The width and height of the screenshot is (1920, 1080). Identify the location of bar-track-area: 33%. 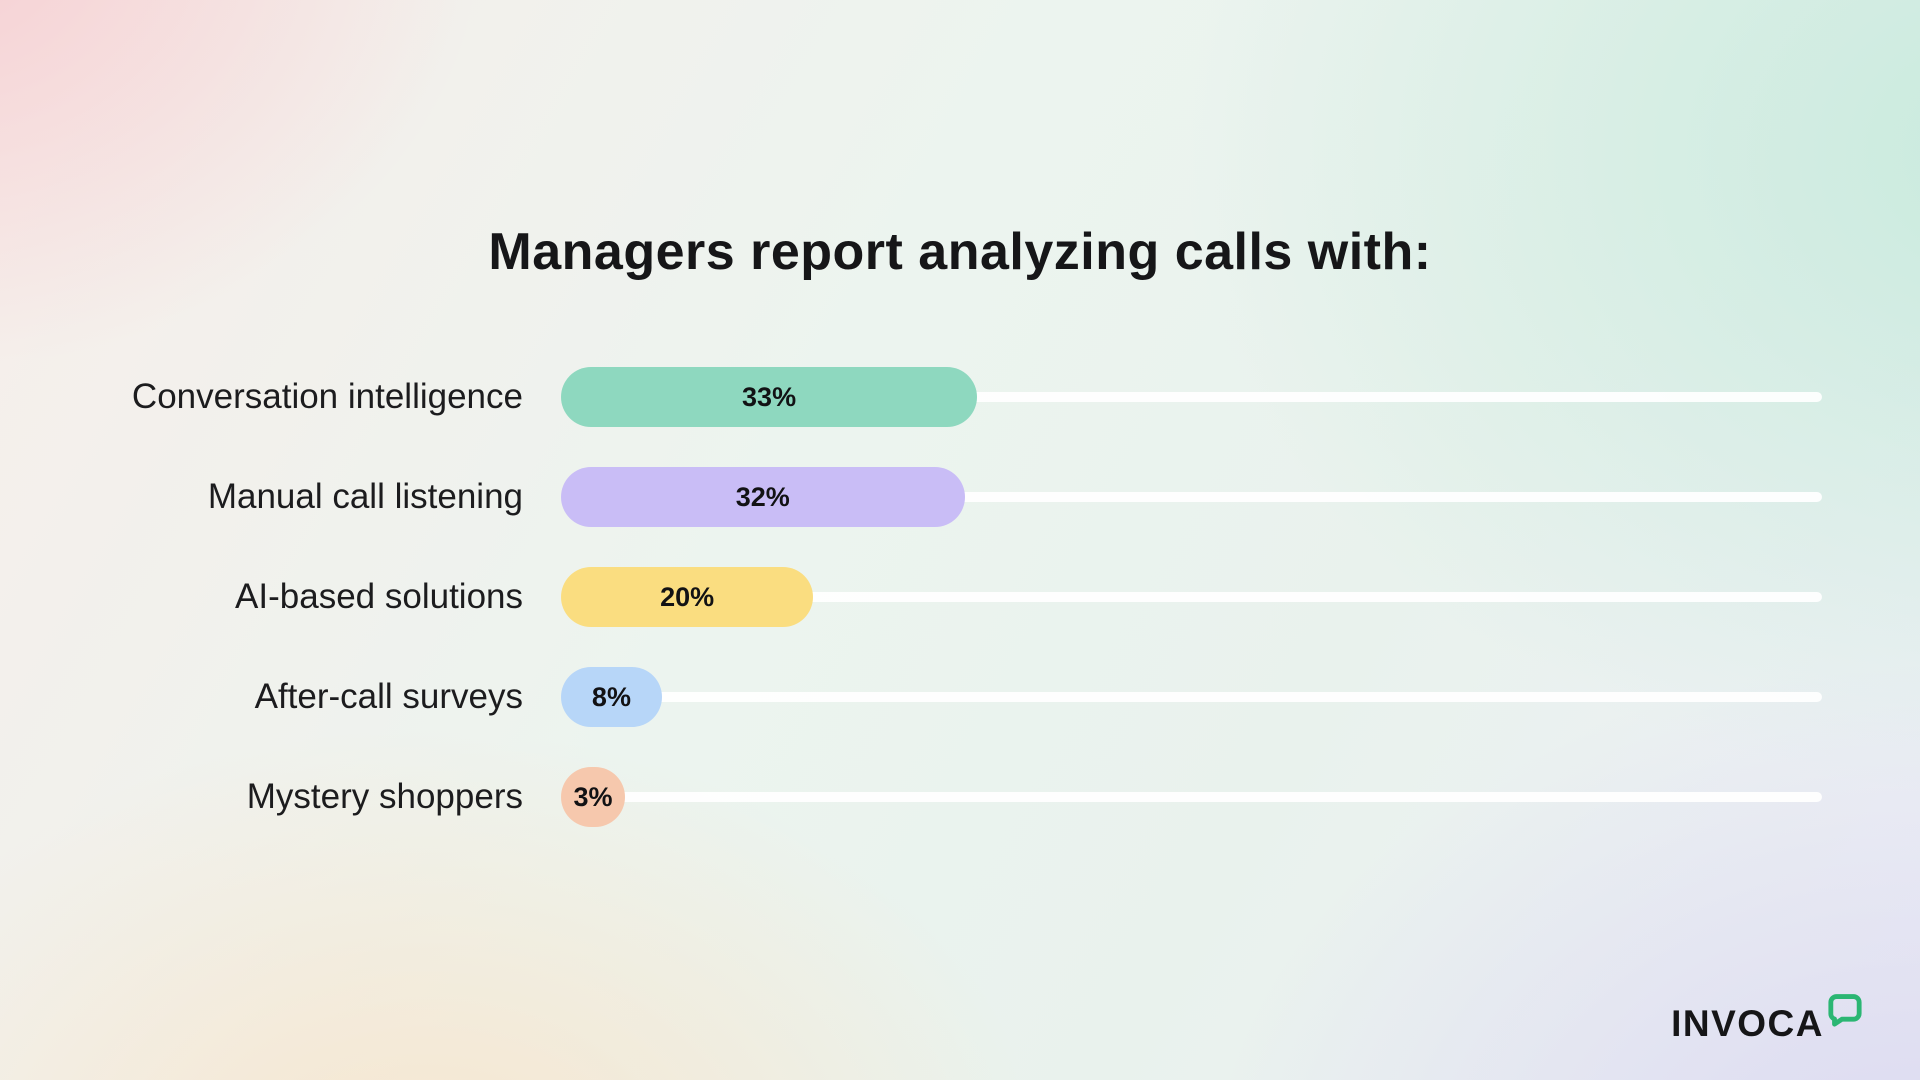
(1191, 397).